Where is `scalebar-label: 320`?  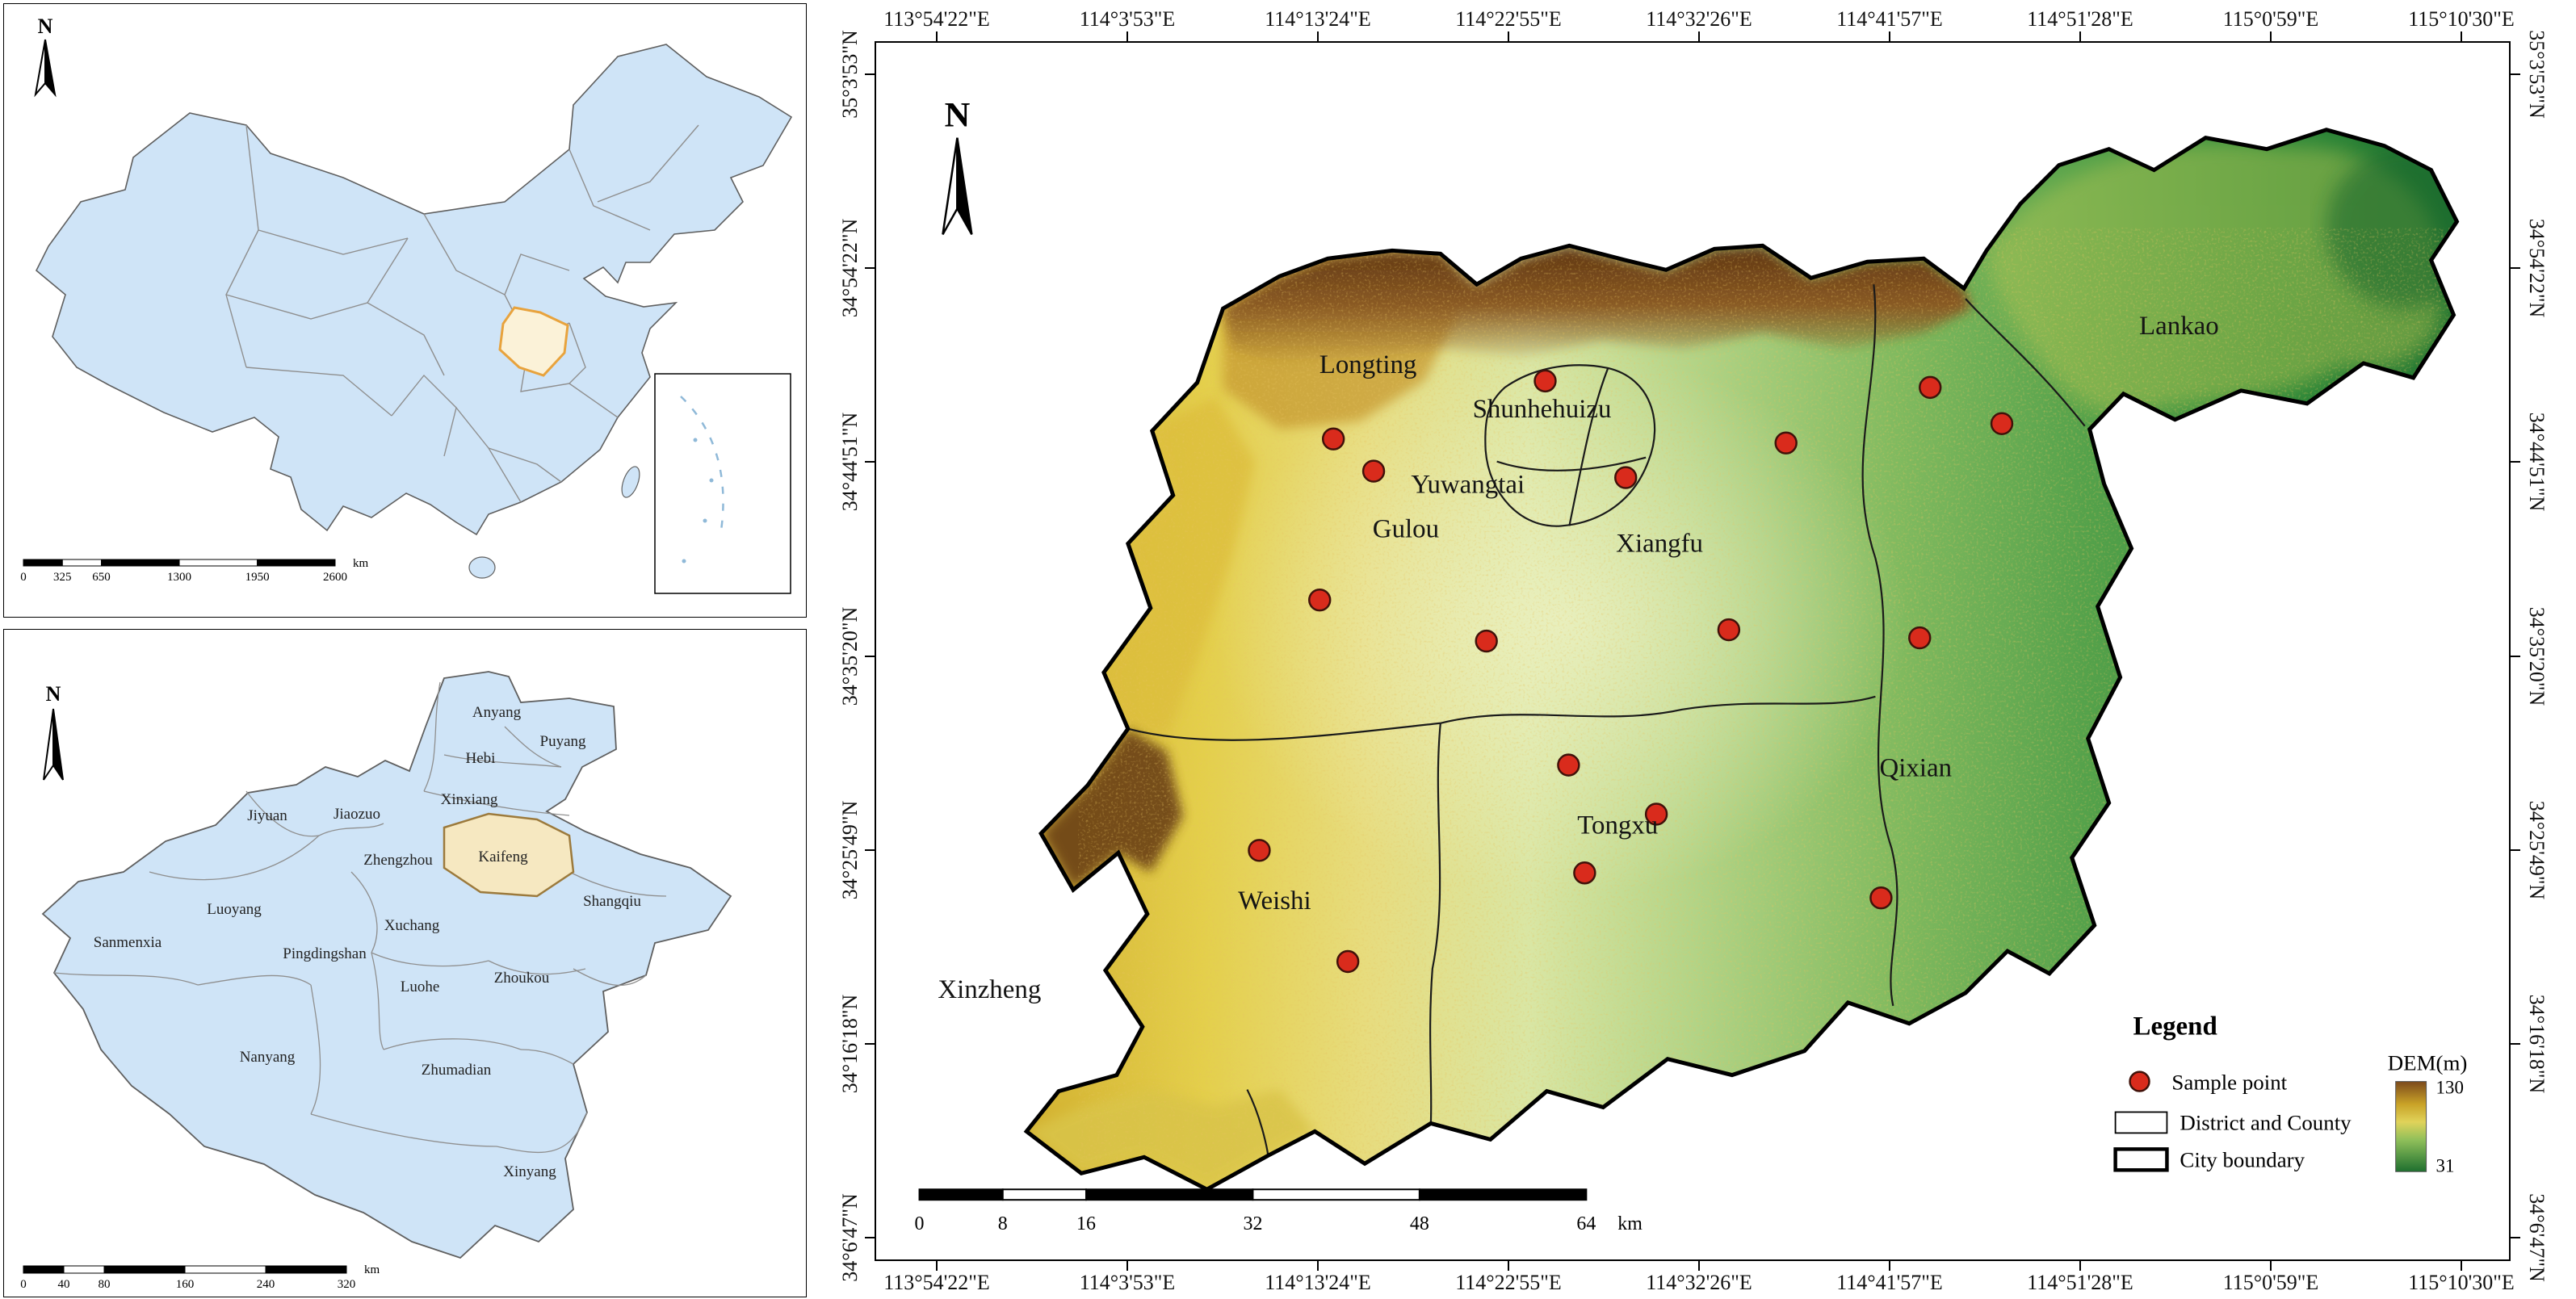 scalebar-label: 320 is located at coordinates (347, 1284).